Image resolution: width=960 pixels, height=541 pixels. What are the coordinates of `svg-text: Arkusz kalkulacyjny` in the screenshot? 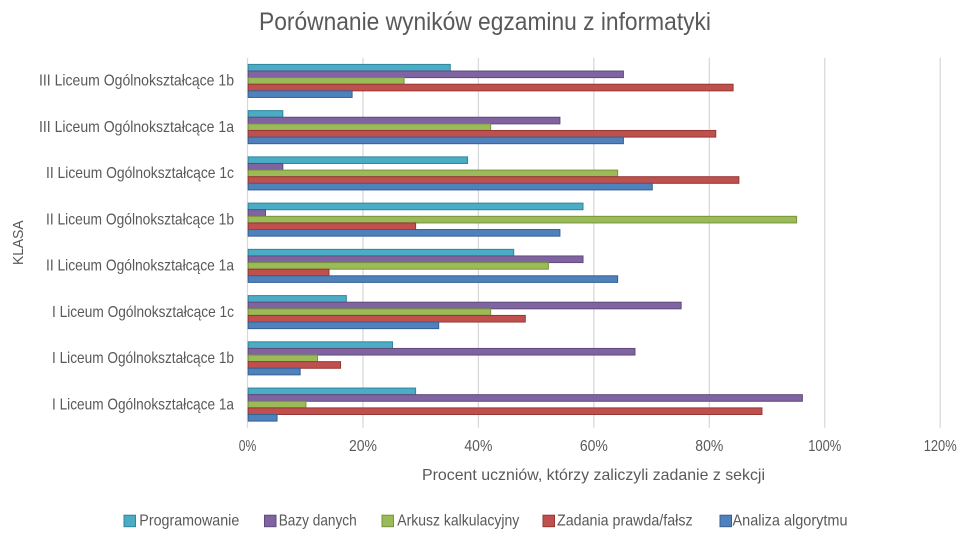 It's located at (458, 521).